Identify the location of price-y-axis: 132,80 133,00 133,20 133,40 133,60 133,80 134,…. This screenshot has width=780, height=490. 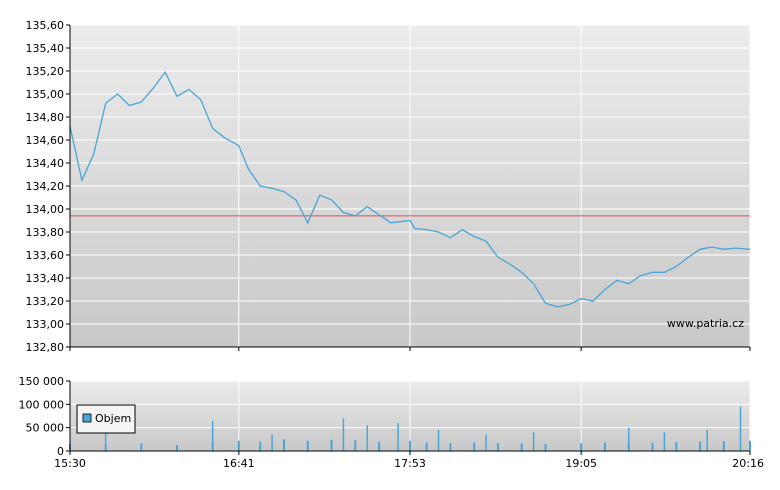
(48, 186).